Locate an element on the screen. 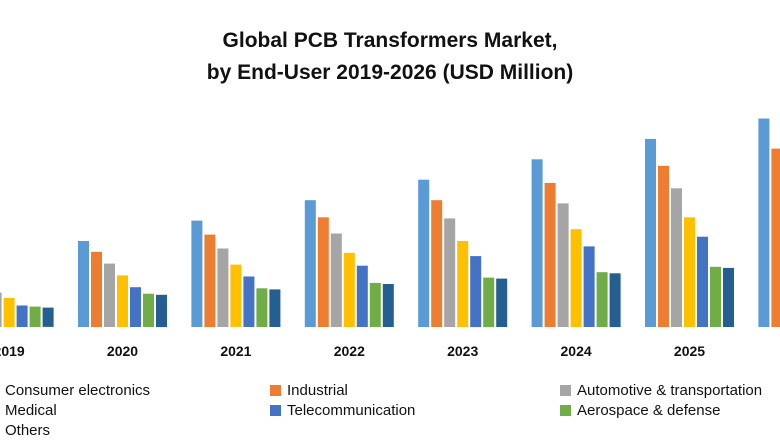 The image size is (780, 440). bar-2019-telecommunication is located at coordinates (22, 316).